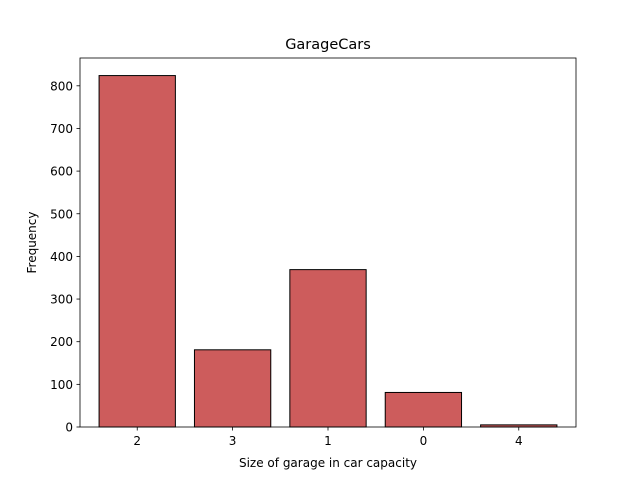 Image resolution: width=640 pixels, height=480 pixels. I want to click on x-tick-label: 2, so click(137, 441).